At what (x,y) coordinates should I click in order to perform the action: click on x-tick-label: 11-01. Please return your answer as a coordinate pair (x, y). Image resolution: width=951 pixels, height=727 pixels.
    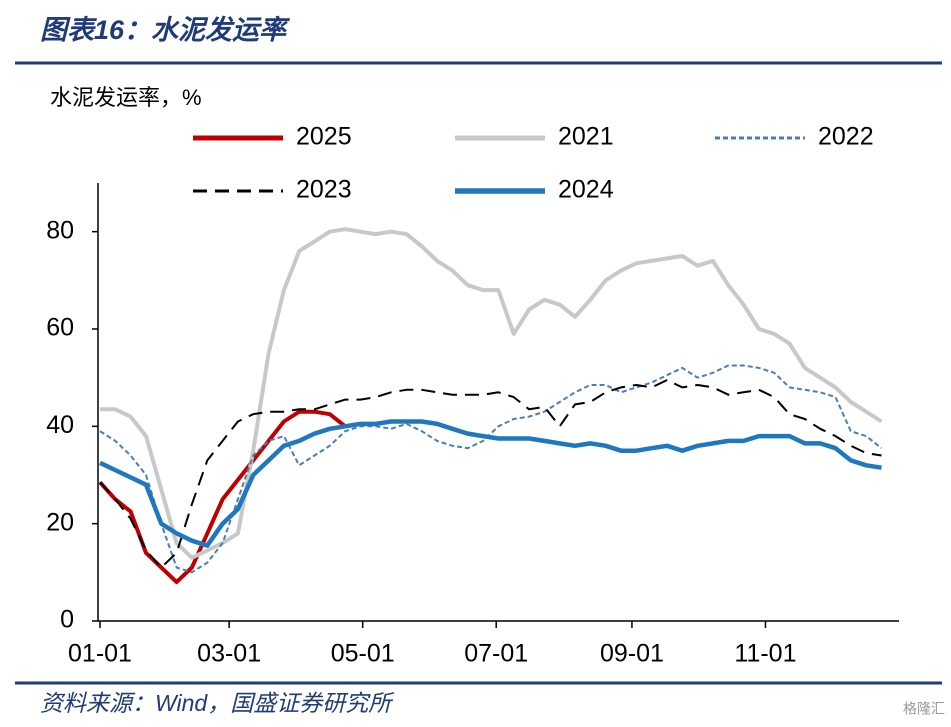
    Looking at the image, I should click on (765, 654).